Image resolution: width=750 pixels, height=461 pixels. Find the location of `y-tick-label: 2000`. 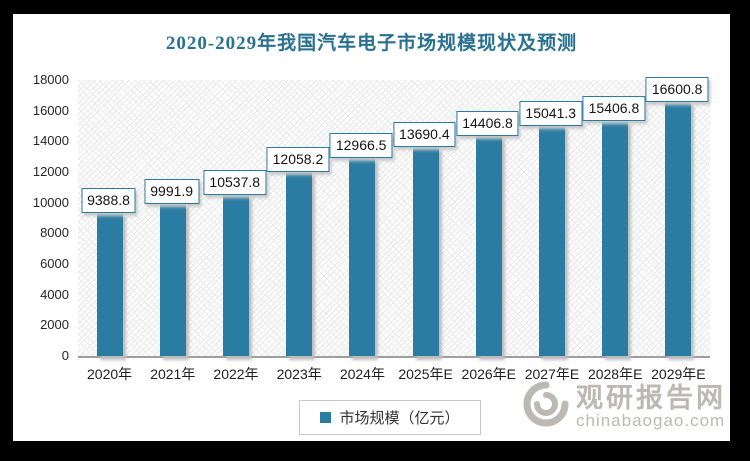

y-tick-label: 2000 is located at coordinates (54, 325).